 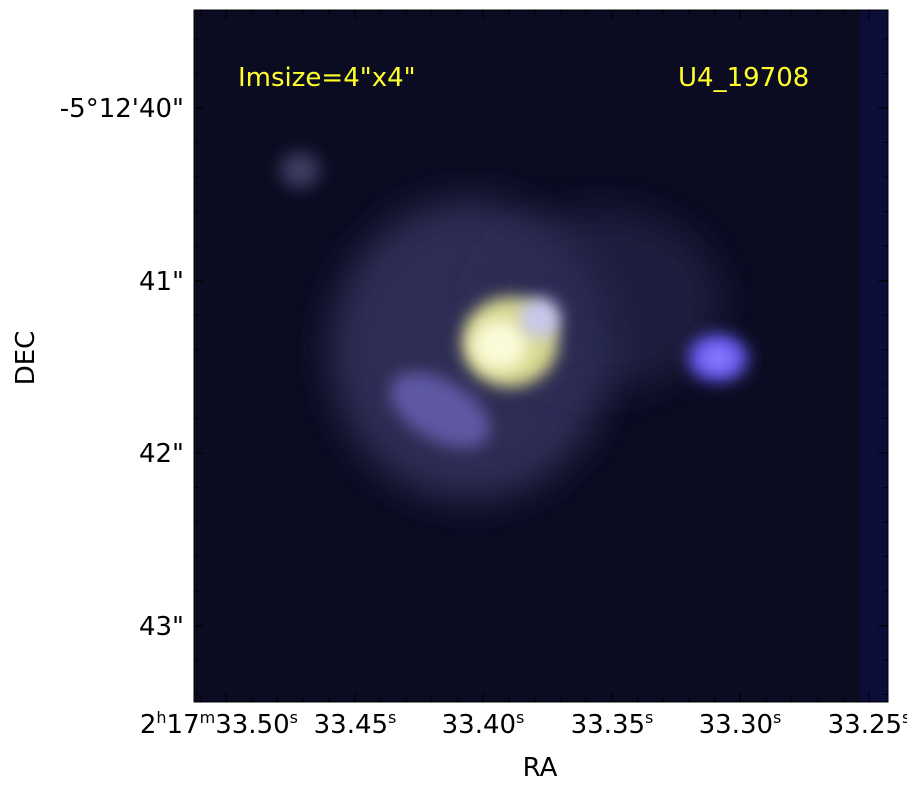 I want to click on x-tick-label: 33.30s, so click(x=740, y=724).